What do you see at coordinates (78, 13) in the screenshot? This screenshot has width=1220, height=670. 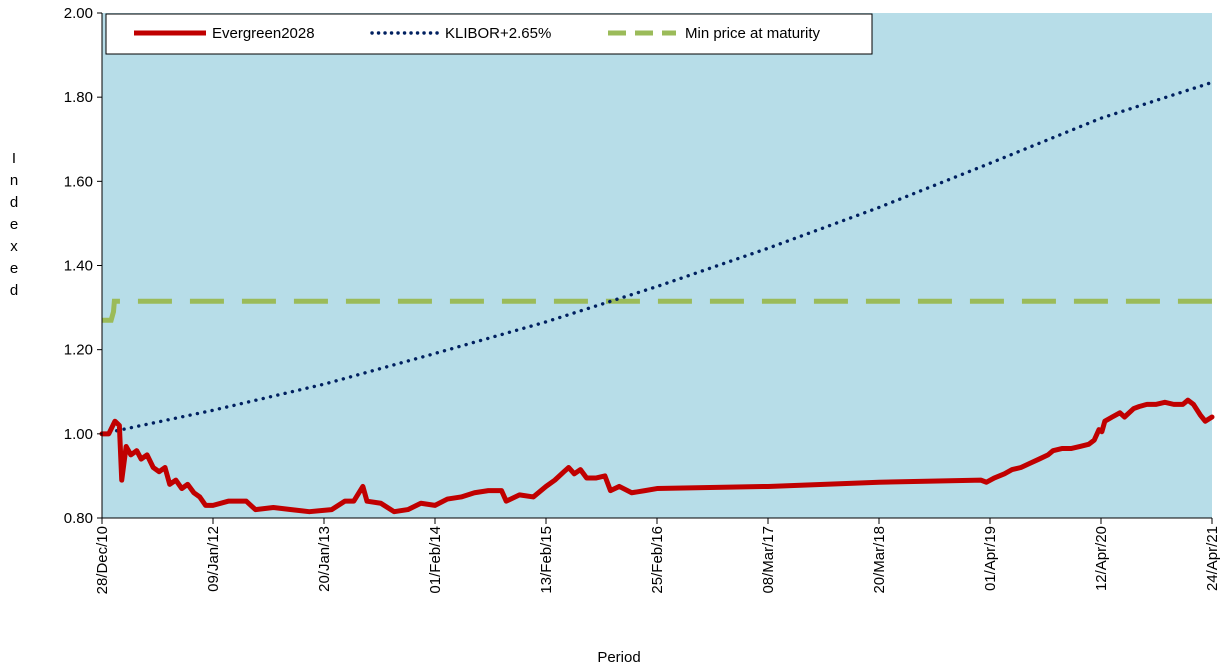 I see `y-tick-label: 2.00` at bounding box center [78, 13].